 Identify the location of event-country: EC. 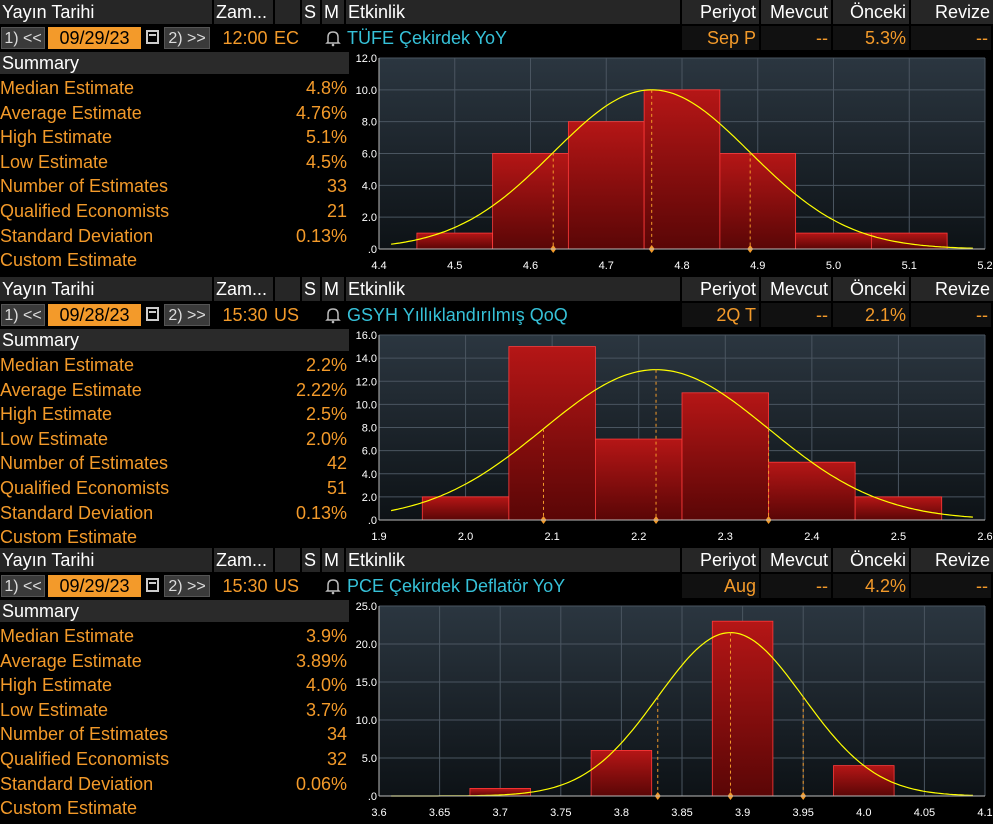
(289, 38).